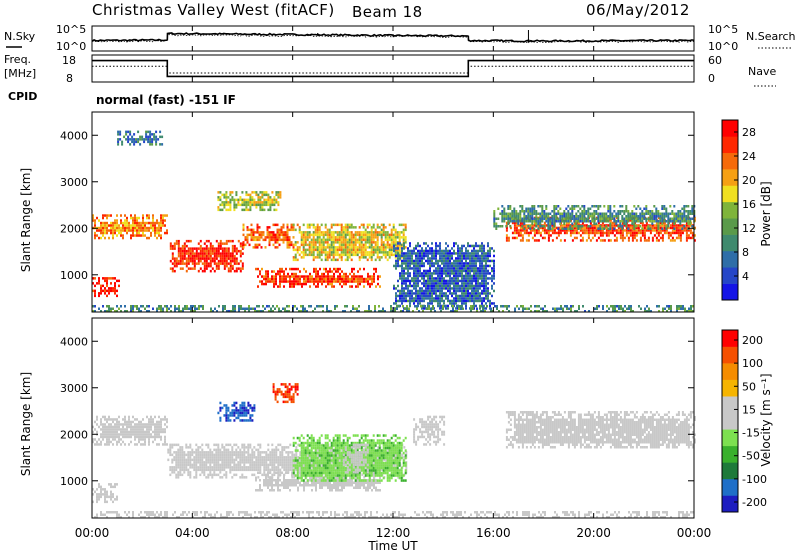 The width and height of the screenshot is (800, 554). What do you see at coordinates (745, 252) in the screenshot?
I see `power-colorbar-tick-8: 8` at bounding box center [745, 252].